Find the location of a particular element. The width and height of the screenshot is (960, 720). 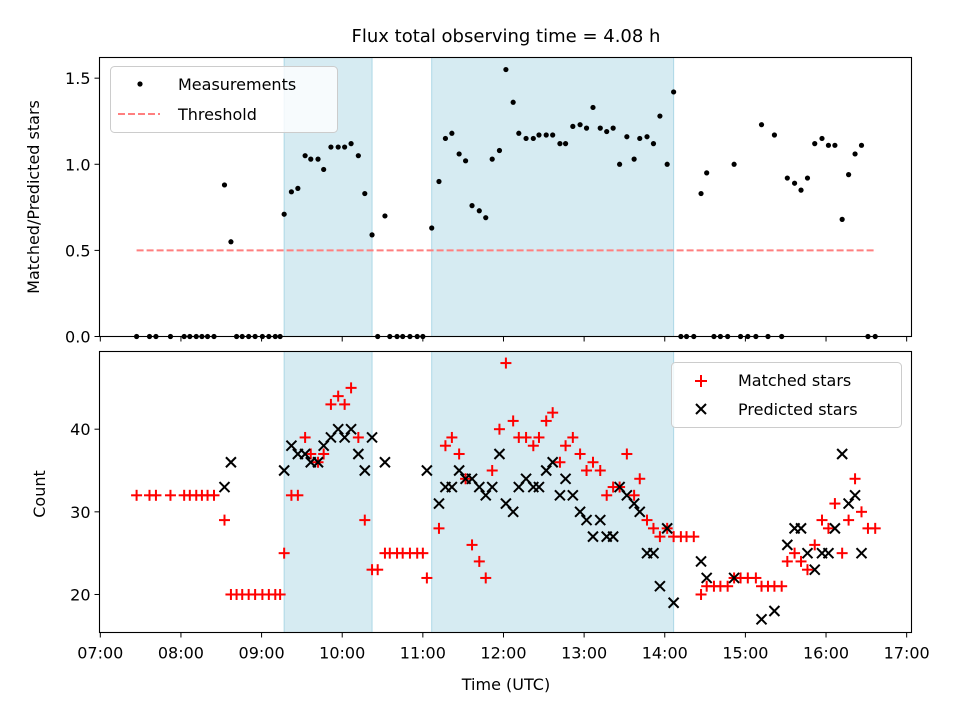

x-tick-label: 08:00 is located at coordinates (181, 653).